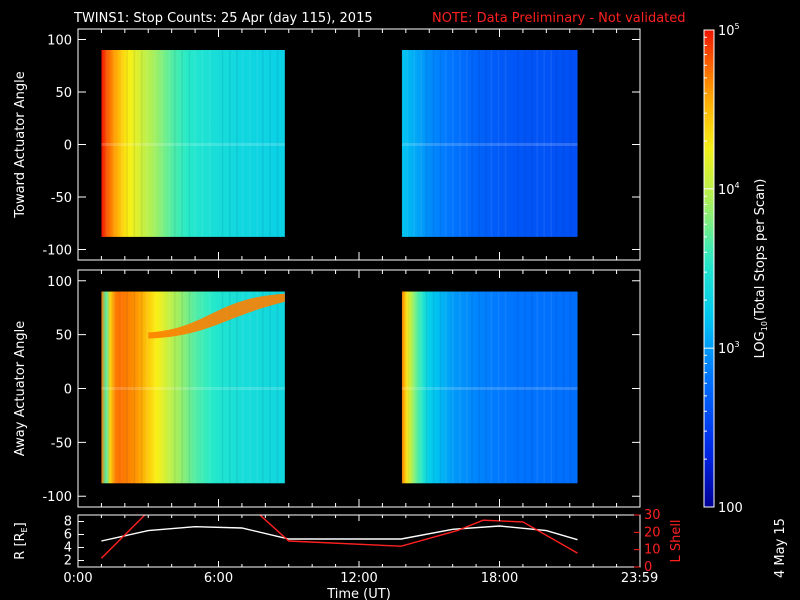  What do you see at coordinates (780, 548) in the screenshot?
I see `date-stamp: 4 May 15` at bounding box center [780, 548].